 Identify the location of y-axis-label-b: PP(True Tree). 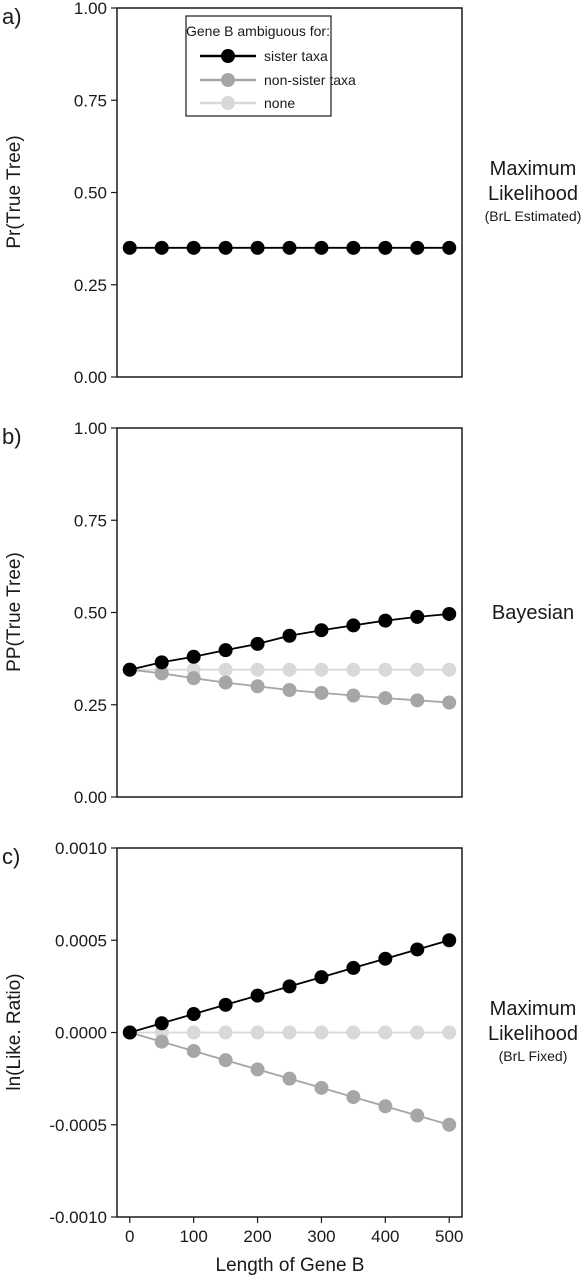
(14, 612).